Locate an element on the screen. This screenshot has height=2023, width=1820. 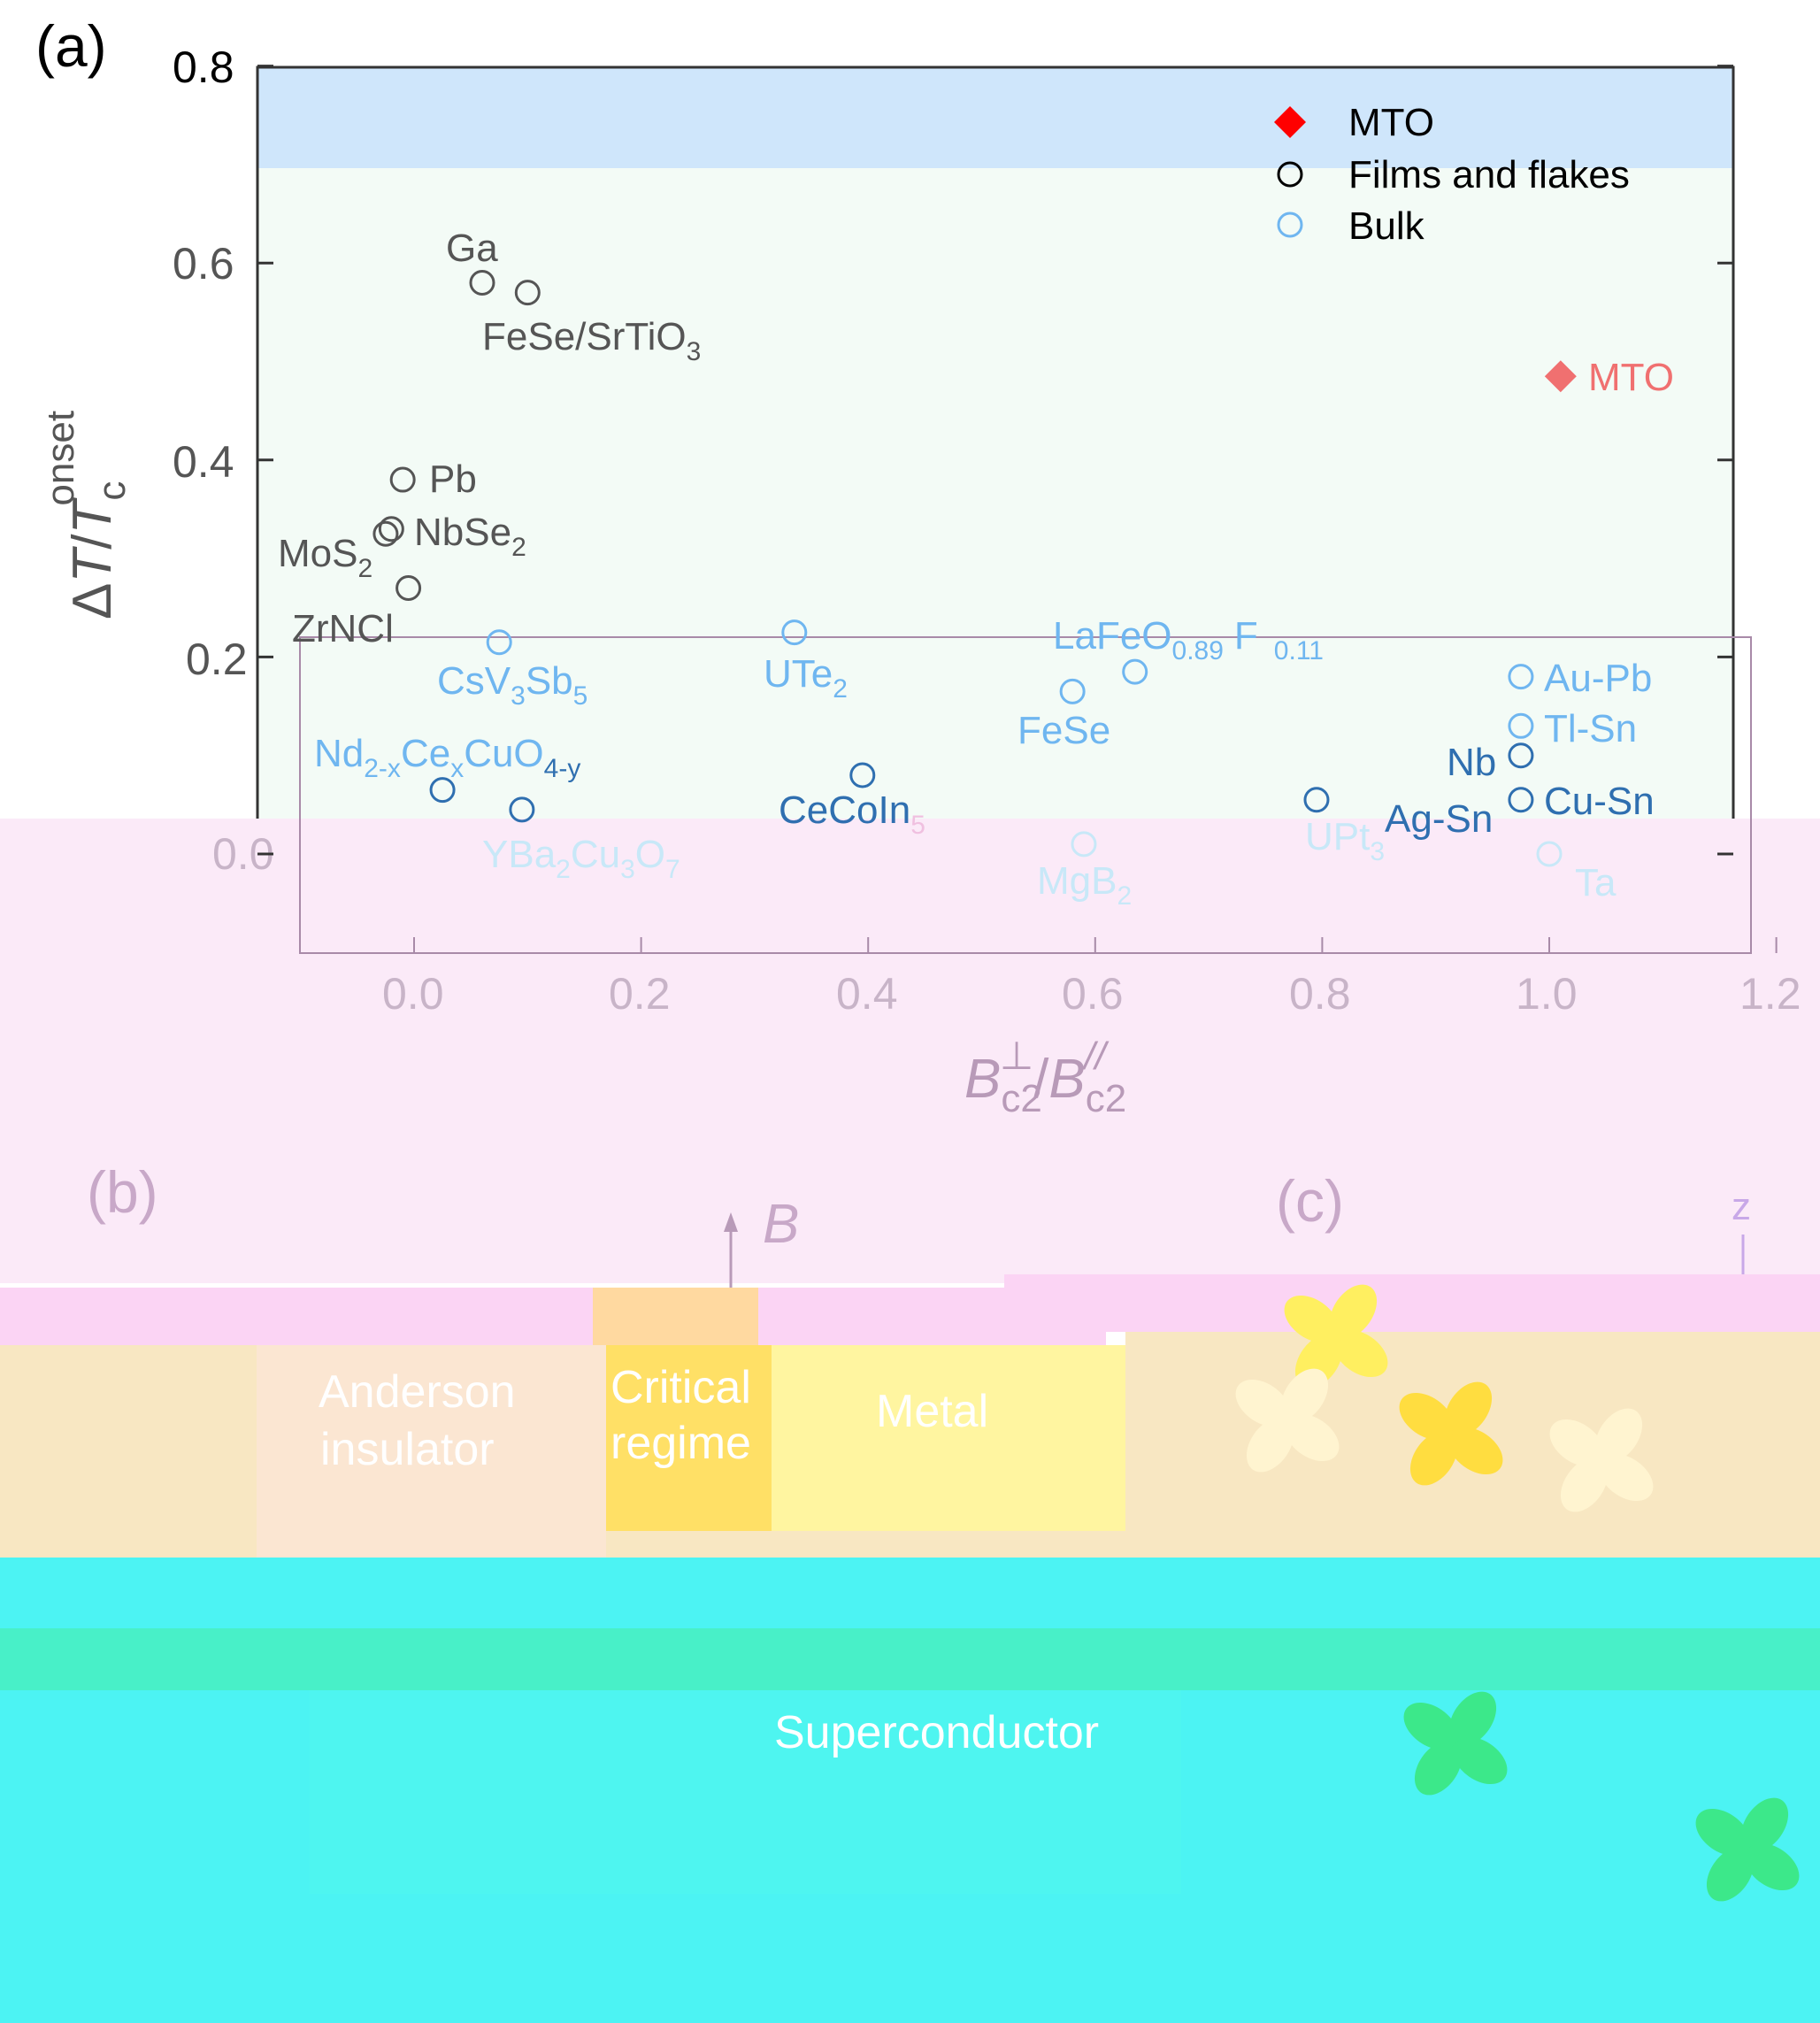
label-csv3sb5: CsV3Sb5 is located at coordinates (512, 685).